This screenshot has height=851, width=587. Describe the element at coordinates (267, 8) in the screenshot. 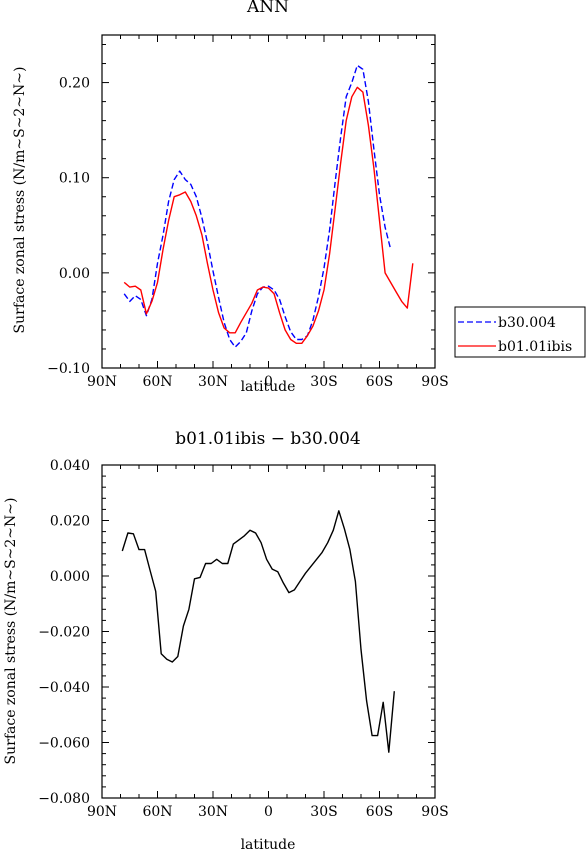

I see `top-chart-title: ANN` at that location.